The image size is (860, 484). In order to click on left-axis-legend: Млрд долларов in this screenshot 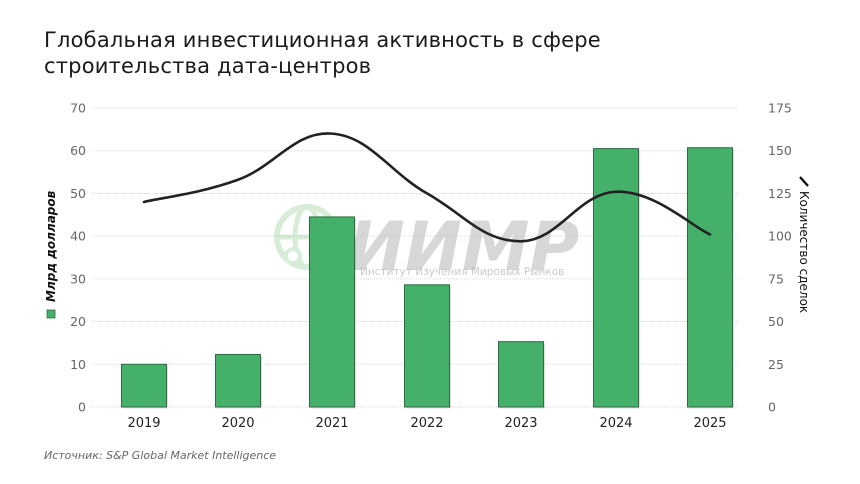, I will do `click(51, 254)`.